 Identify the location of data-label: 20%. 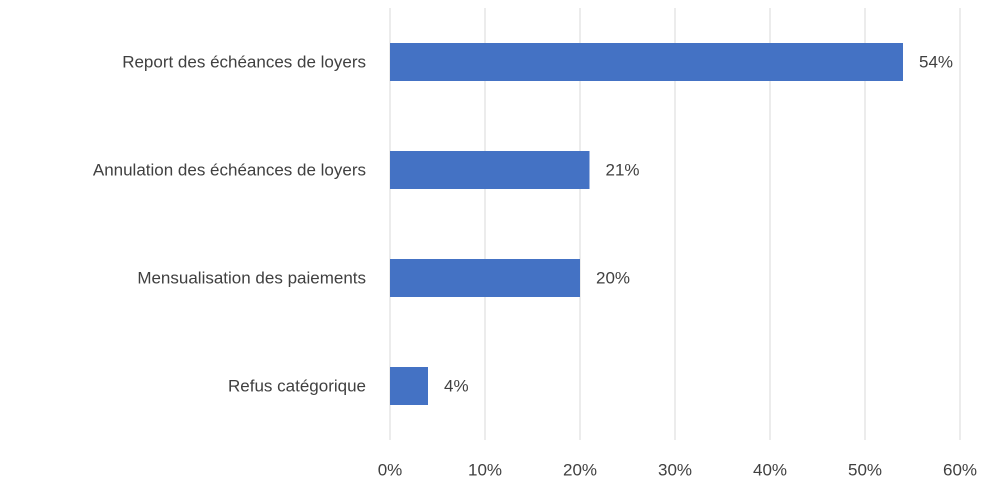
(613, 277).